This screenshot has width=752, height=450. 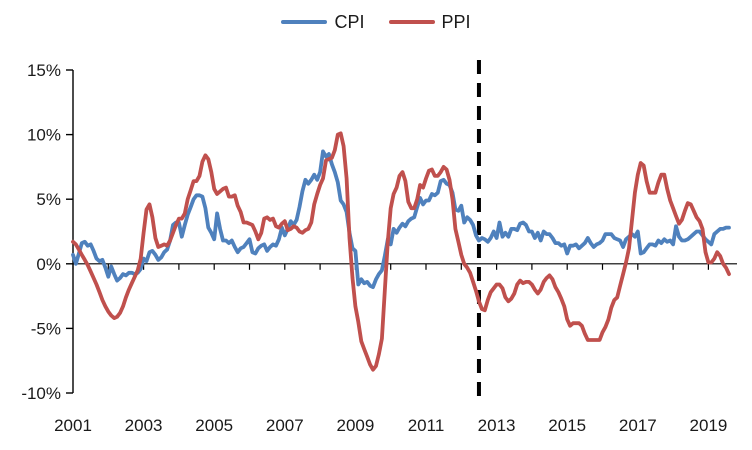 I want to click on y-tick-label: 15%, so click(x=44, y=70).